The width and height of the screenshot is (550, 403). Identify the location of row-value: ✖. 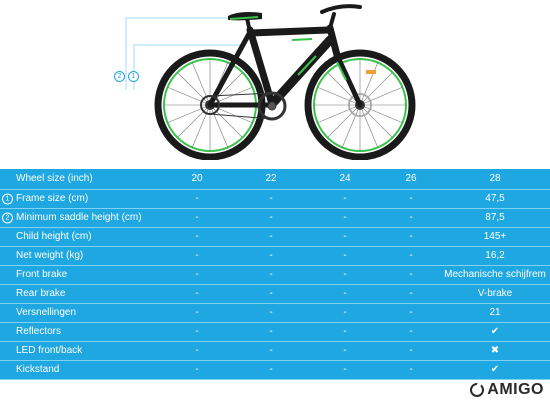
(495, 351).